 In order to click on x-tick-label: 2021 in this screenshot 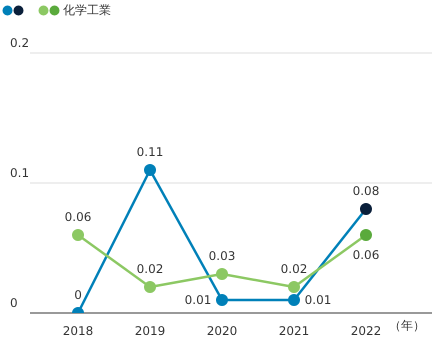, I will do `click(294, 331)`.